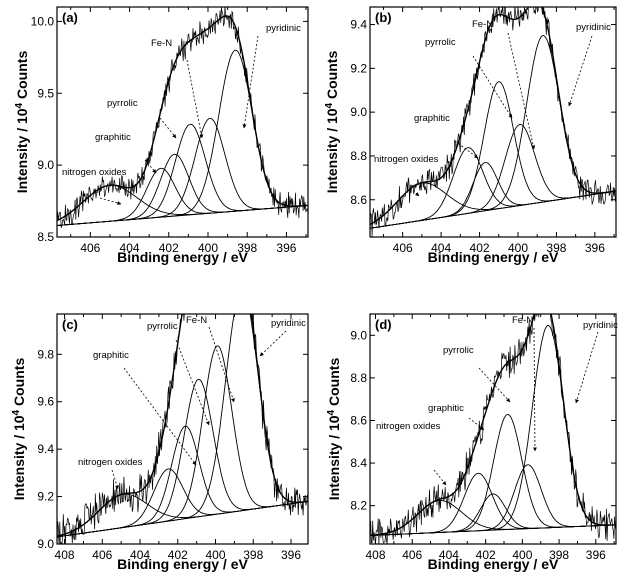 The image size is (626, 578). What do you see at coordinates (45, 237) in the screenshot?
I see `y-tick-label: 8.5` at bounding box center [45, 237].